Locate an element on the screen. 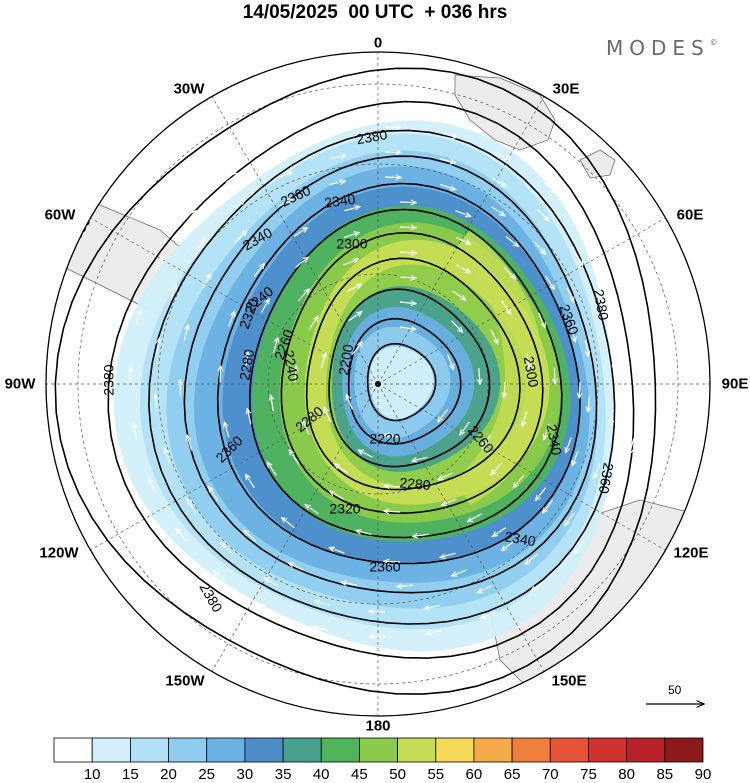 This screenshot has width=750, height=783. lon-60w: 60W is located at coordinates (60, 215).